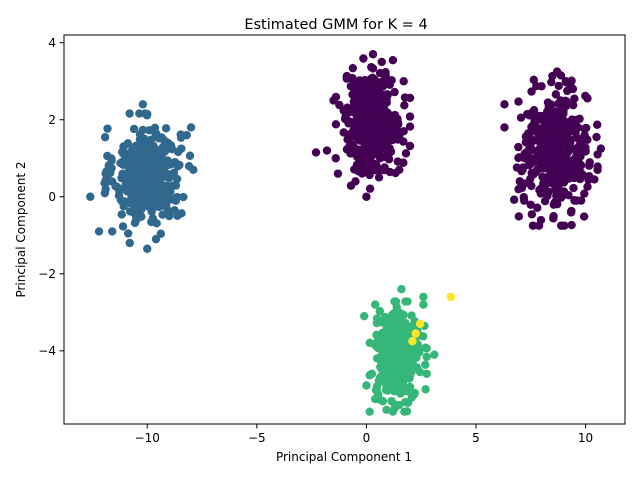 Image resolution: width=640 pixels, height=480 pixels. Describe the element at coordinates (335, 25) in the screenshot. I see `chart-title: Estimated GMM for K = 4` at that location.